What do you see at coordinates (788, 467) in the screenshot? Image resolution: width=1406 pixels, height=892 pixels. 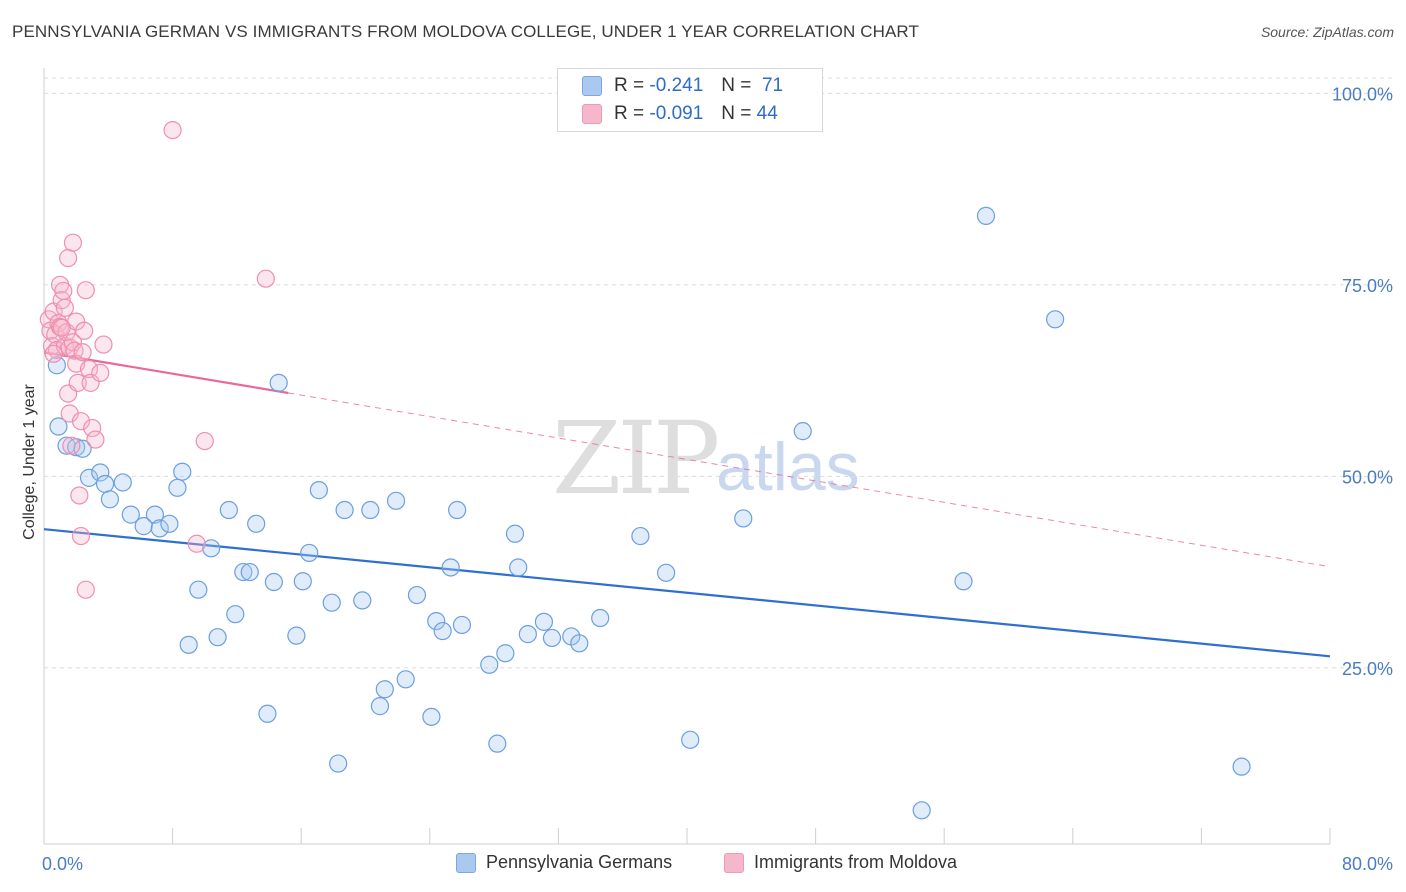 I see `watermark-atlas: atlas` at bounding box center [788, 467].